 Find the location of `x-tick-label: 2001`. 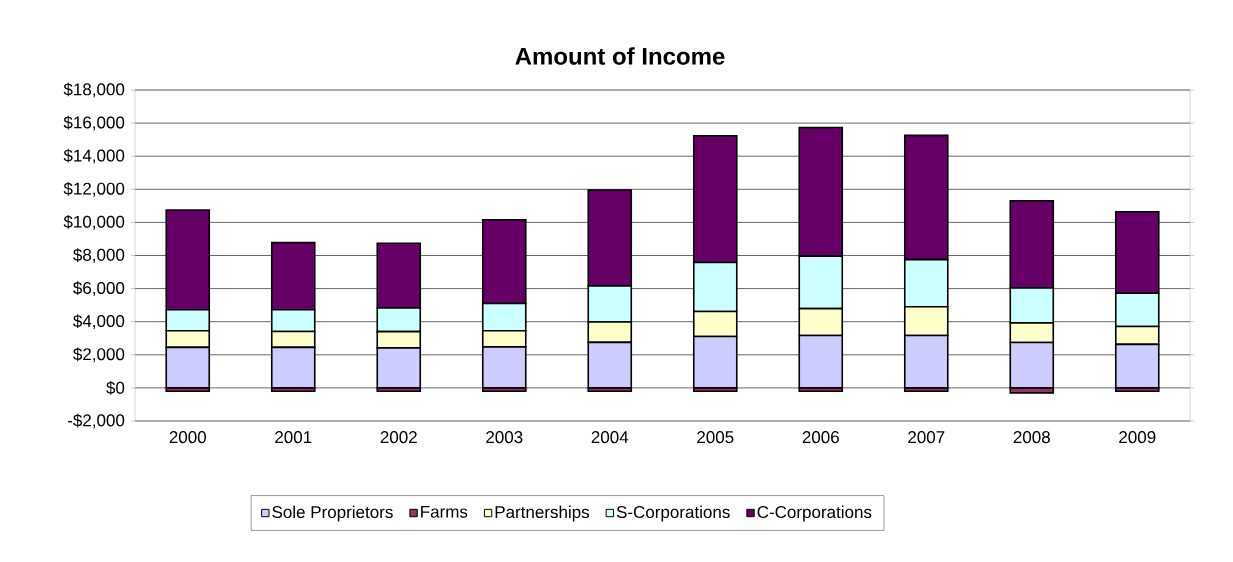

x-tick-label: 2001 is located at coordinates (293, 437).